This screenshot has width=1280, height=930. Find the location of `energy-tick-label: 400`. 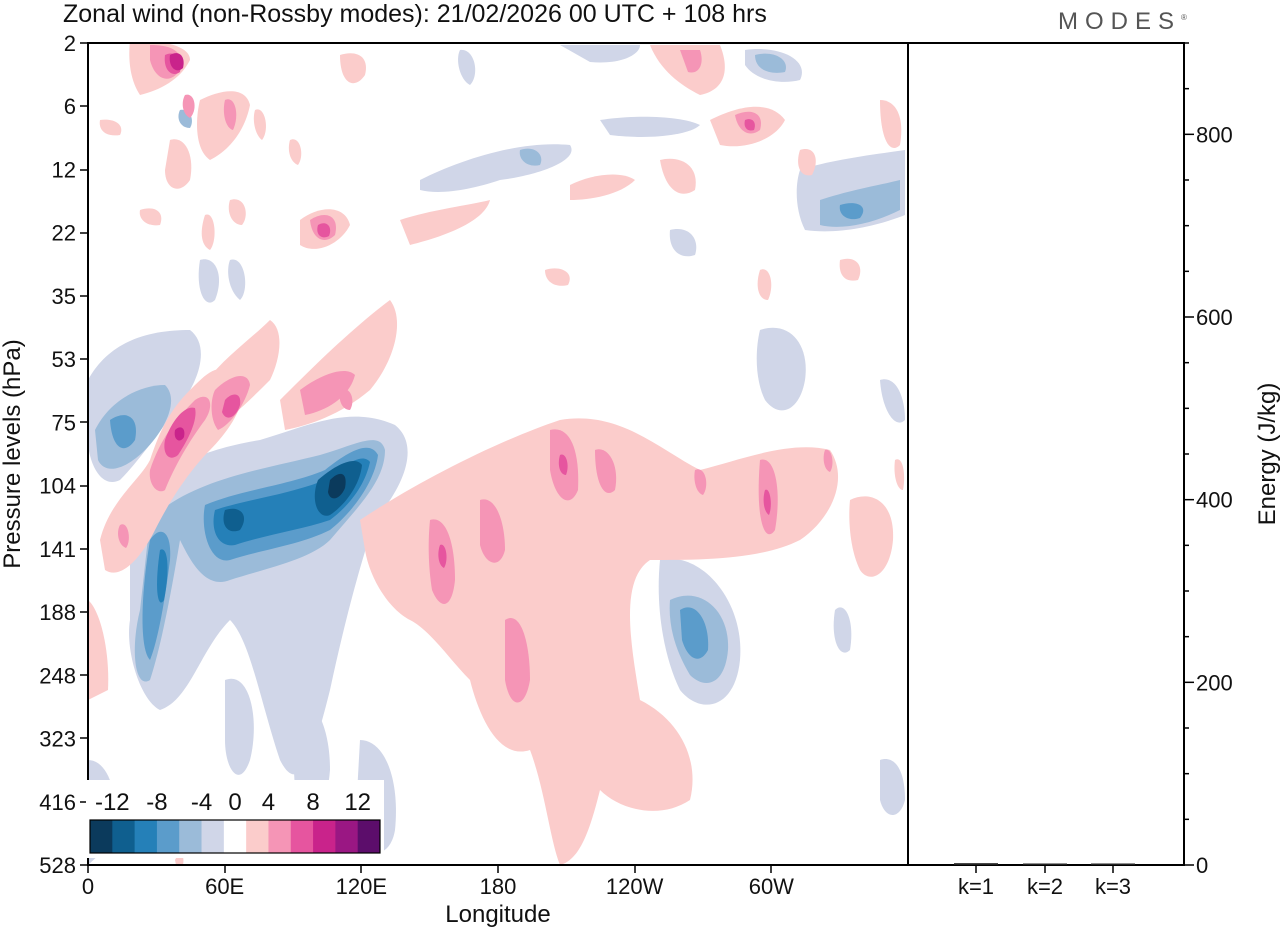

energy-tick-label: 400 is located at coordinates (1214, 500).